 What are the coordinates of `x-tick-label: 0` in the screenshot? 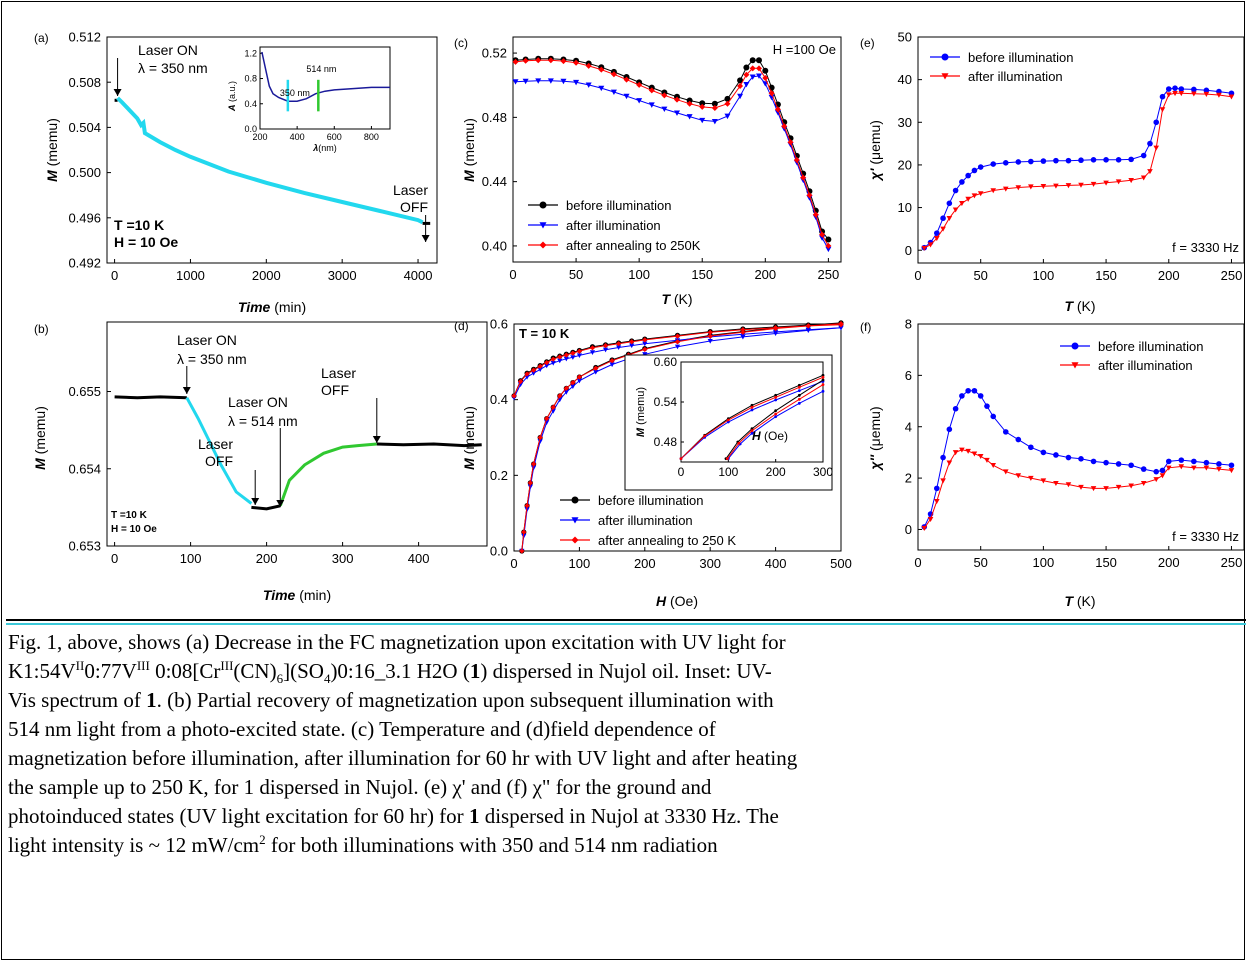 It's located at (681, 472).